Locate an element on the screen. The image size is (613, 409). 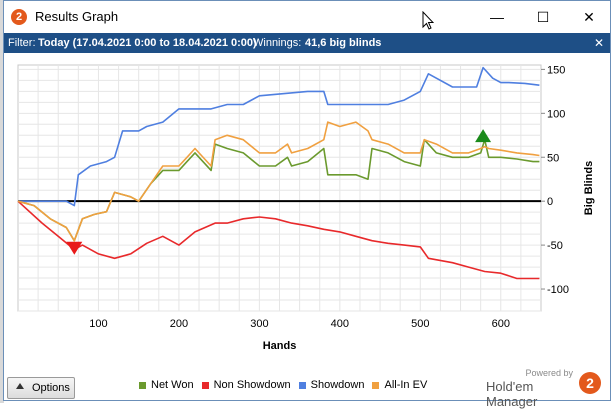
y-tick-label: -50 is located at coordinates (555, 246).